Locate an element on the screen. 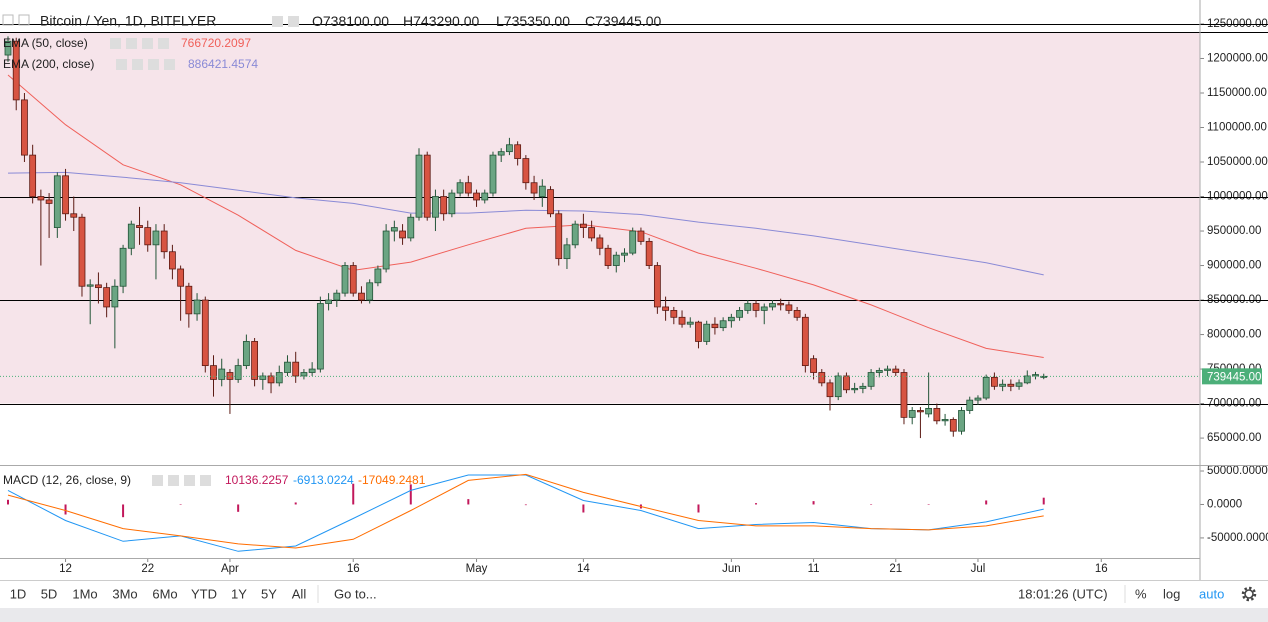  legend-buttons is located at coordinates (181, 480).